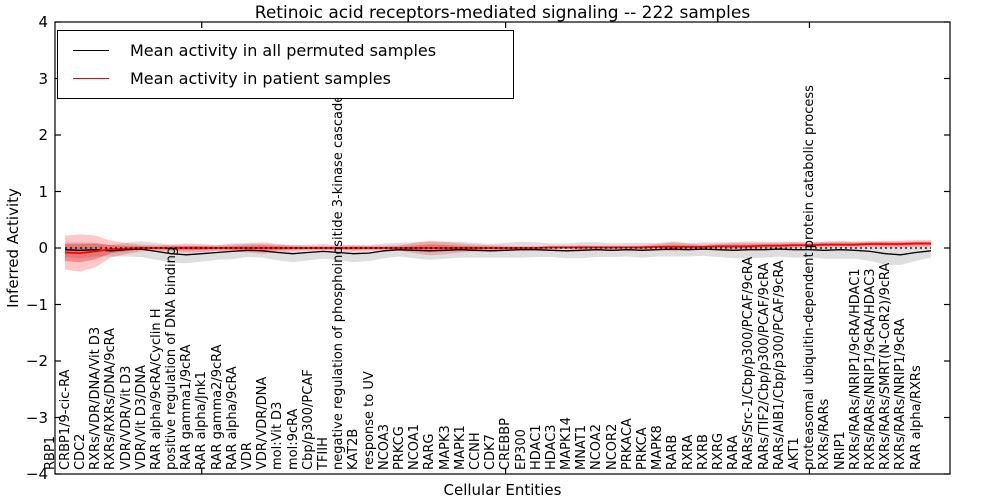 The image size is (1000, 500). I want to click on x-tick-label: RXRs/RARs/NRIP1/9cRA, so click(901, 394).